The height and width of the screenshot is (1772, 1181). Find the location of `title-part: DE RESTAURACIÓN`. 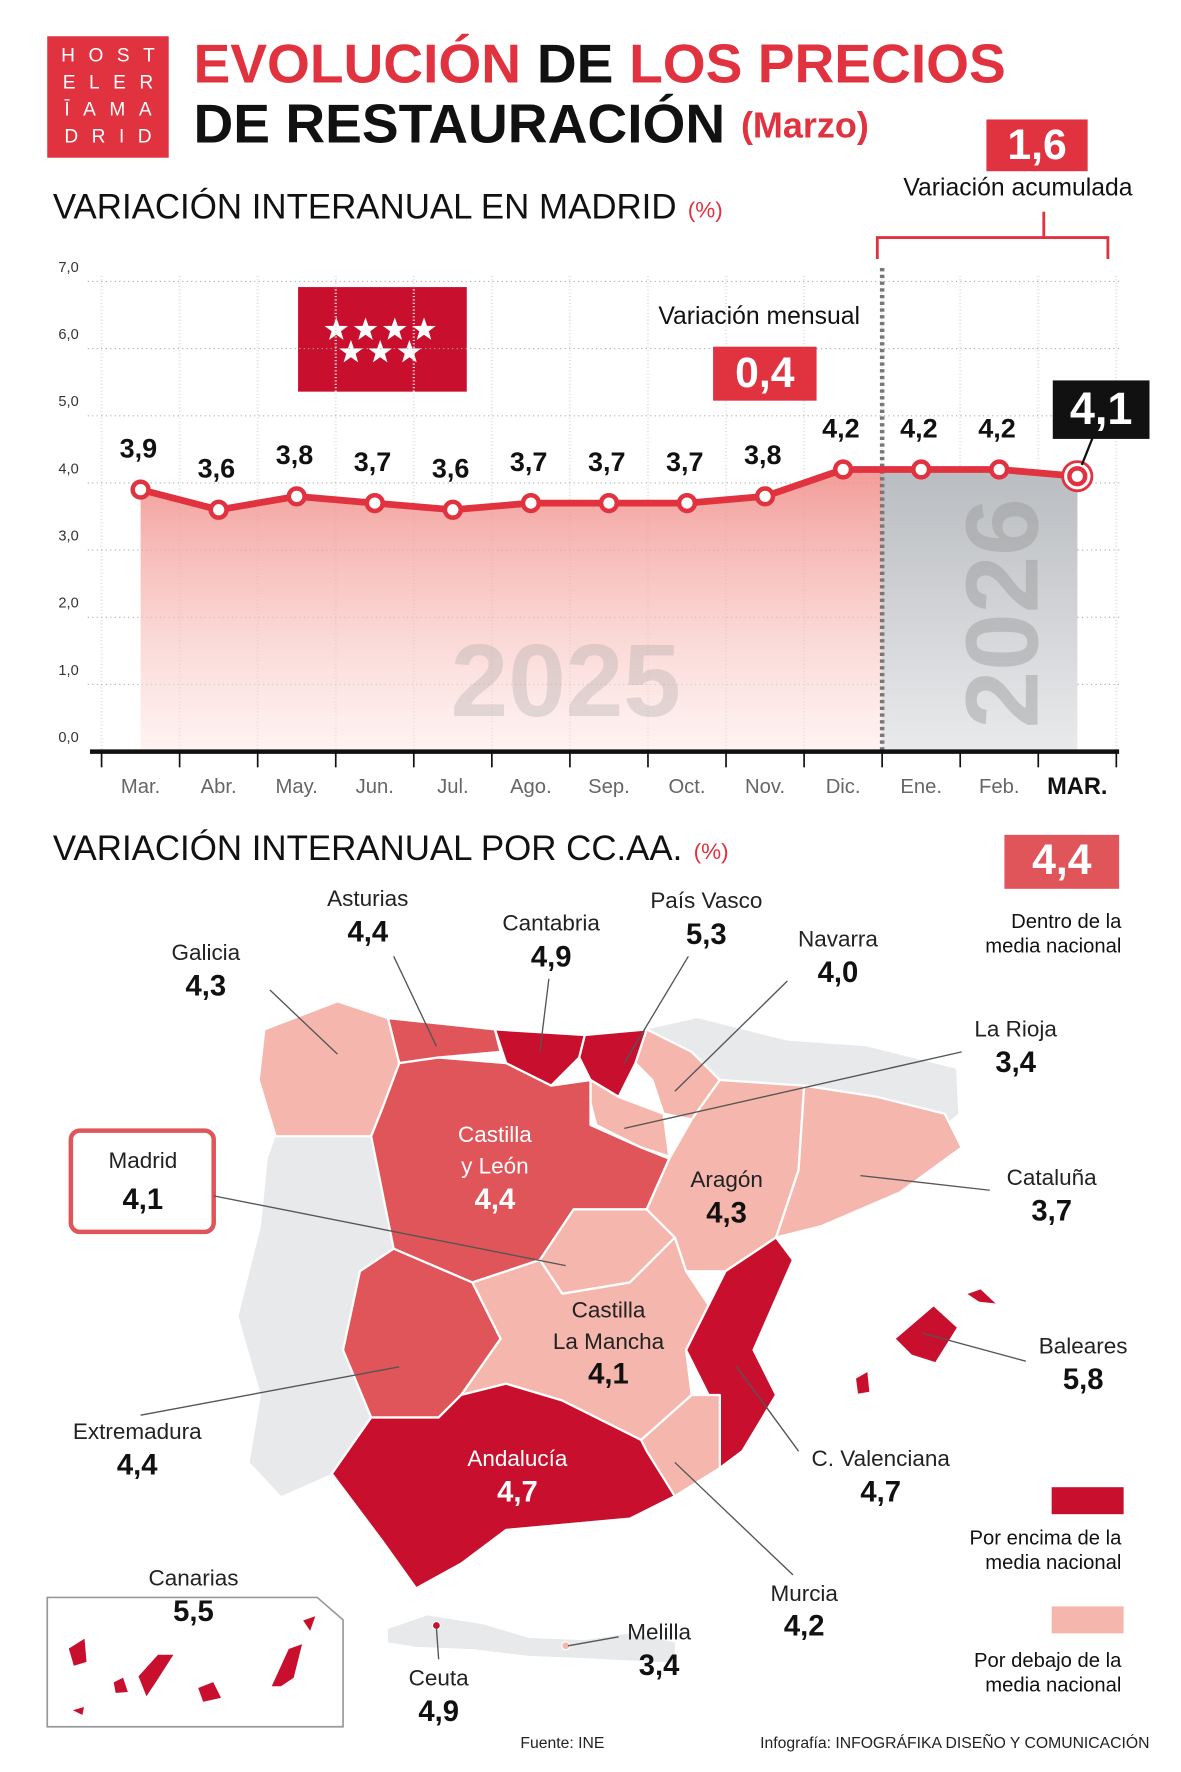

title-part: DE RESTAURACIÓN is located at coordinates (459, 123).